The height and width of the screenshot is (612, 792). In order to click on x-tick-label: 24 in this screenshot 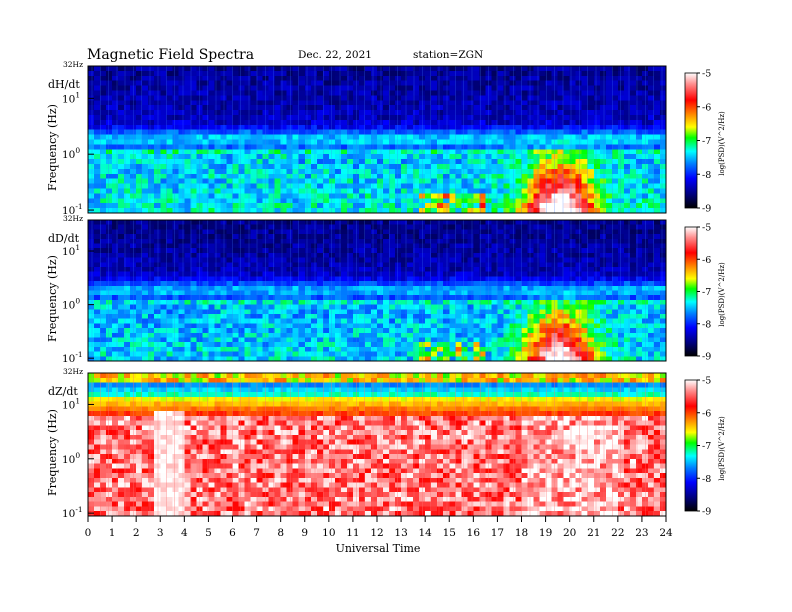, I will do `click(666, 533)`.